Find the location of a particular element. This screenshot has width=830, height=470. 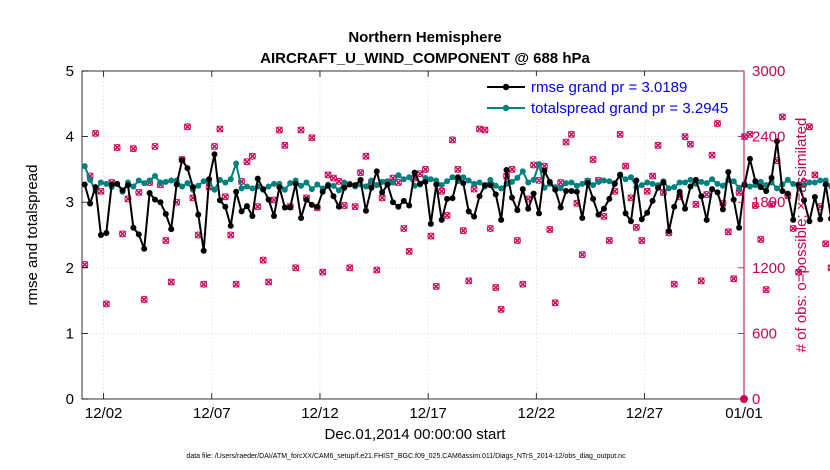

y2-tick-label: 1200 is located at coordinates (768, 268).